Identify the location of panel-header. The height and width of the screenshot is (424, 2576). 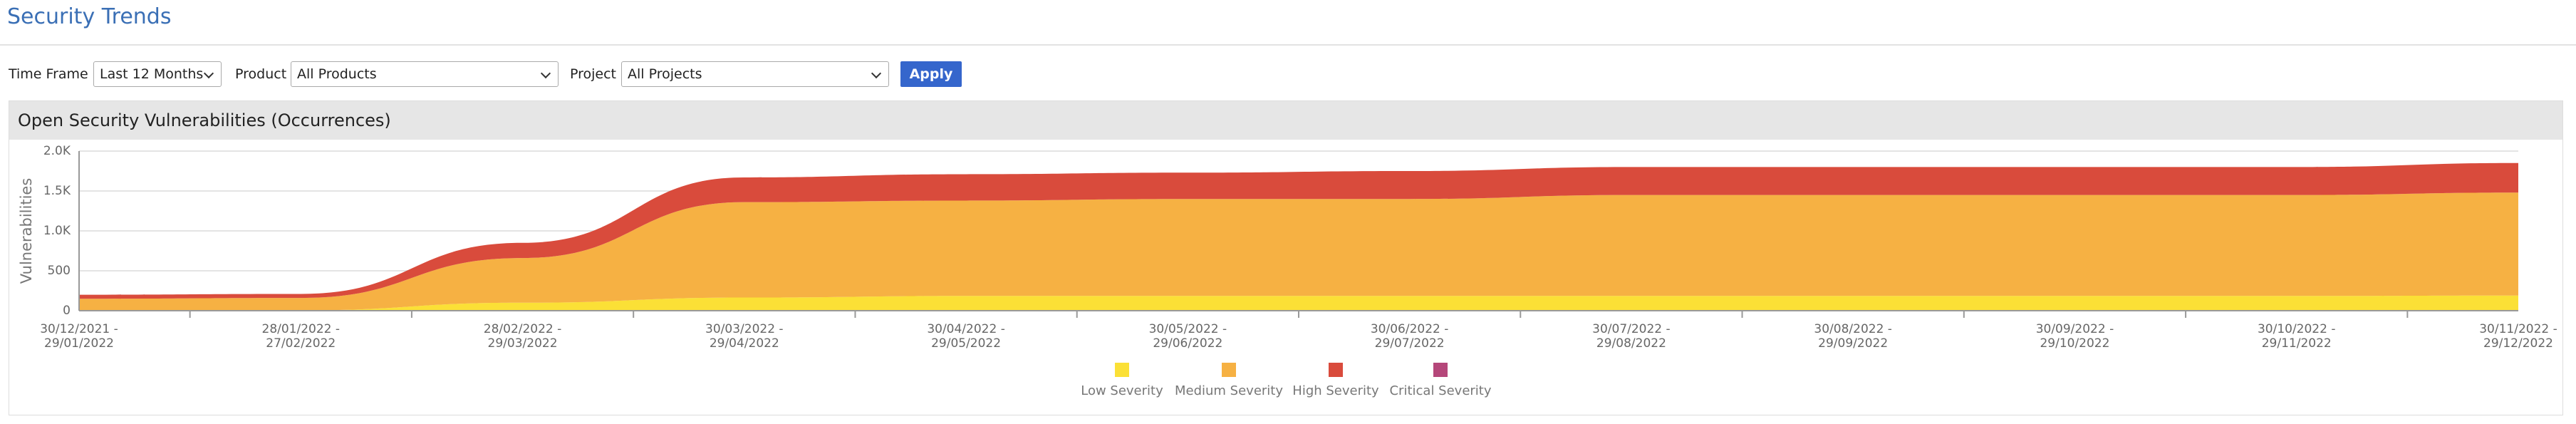
(1285, 121).